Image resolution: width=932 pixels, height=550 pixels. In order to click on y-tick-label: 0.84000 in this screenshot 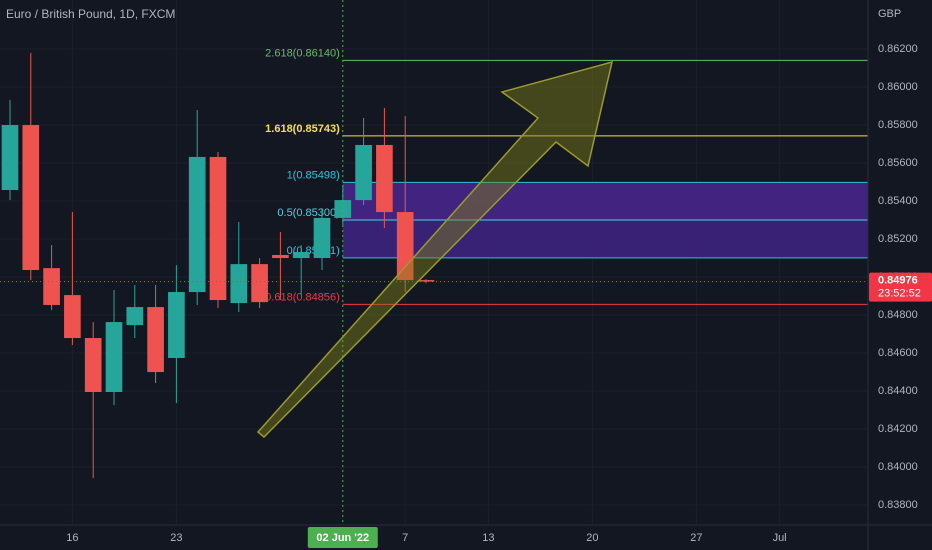, I will do `click(898, 467)`.